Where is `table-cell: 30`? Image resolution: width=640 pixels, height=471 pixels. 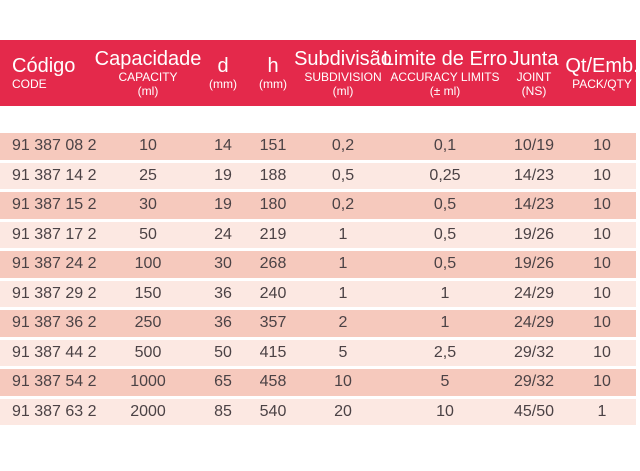 table-cell: 30 is located at coordinates (148, 204).